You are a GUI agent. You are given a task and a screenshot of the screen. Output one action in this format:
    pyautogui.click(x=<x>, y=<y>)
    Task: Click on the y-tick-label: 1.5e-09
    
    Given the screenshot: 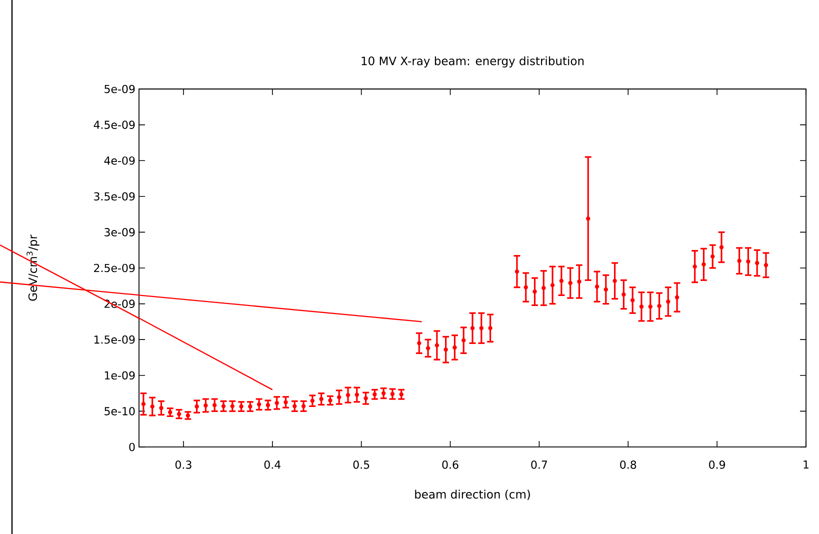 What is the action you would take?
    pyautogui.click(x=114, y=339)
    